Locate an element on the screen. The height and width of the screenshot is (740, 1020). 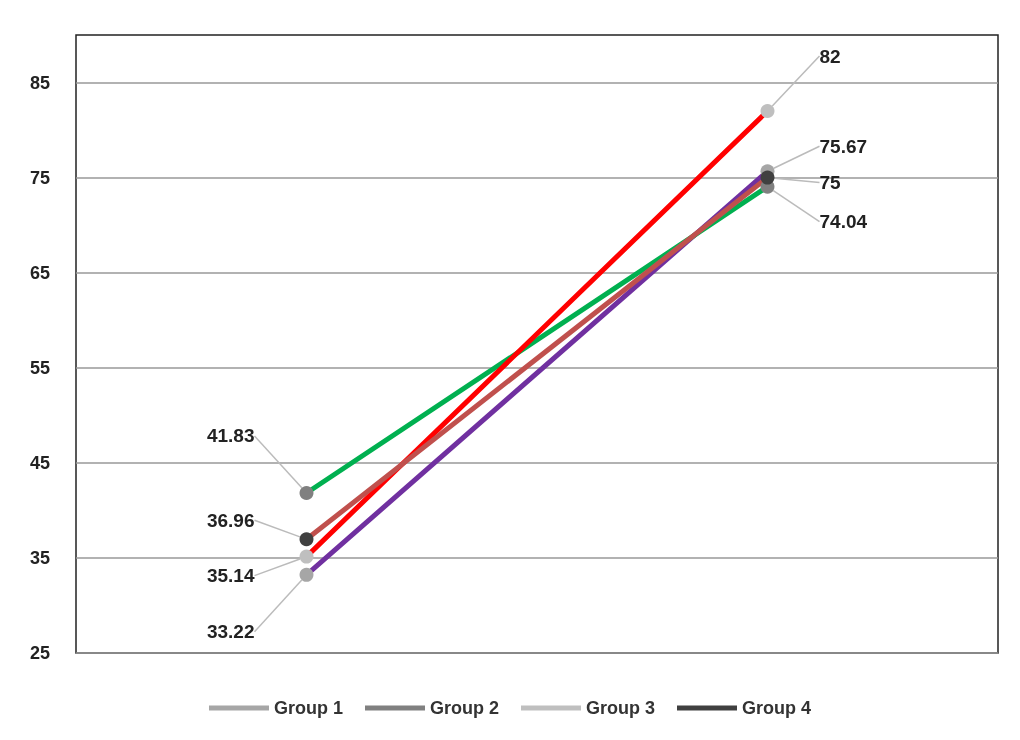
y-tick-label: 65 is located at coordinates (39, 272).